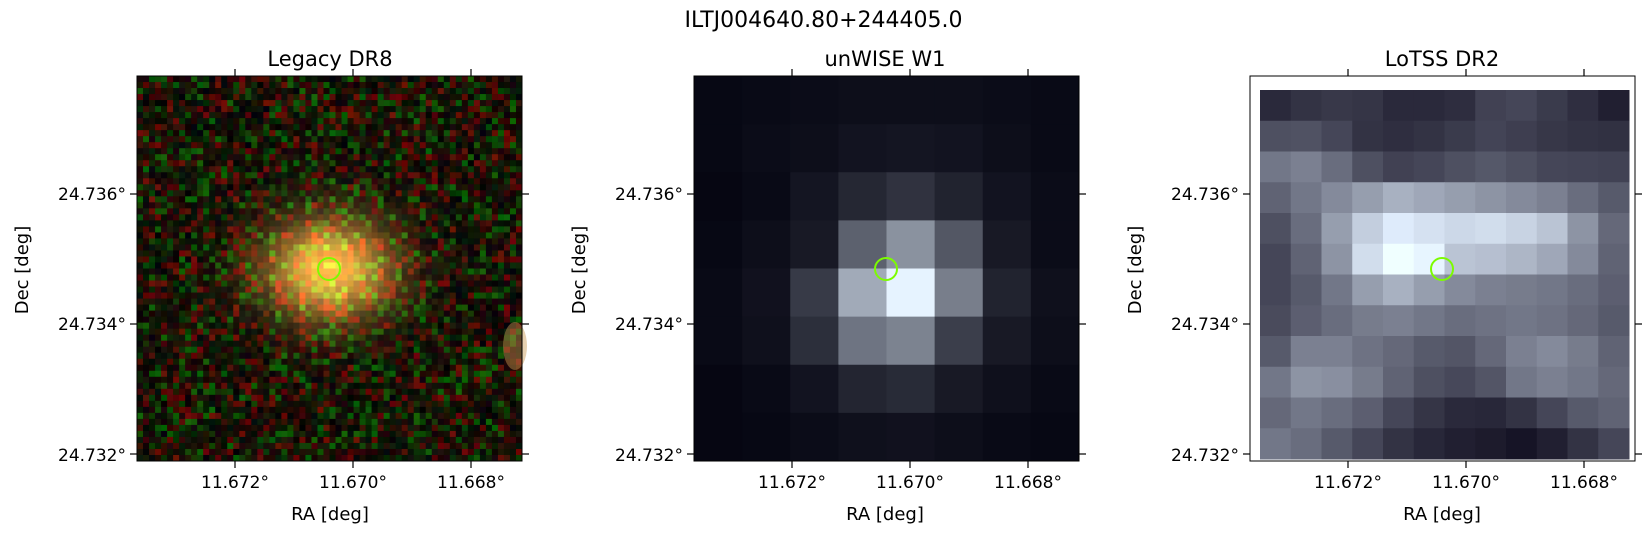  I want to click on panel-title: unWISE W1, so click(885, 59).